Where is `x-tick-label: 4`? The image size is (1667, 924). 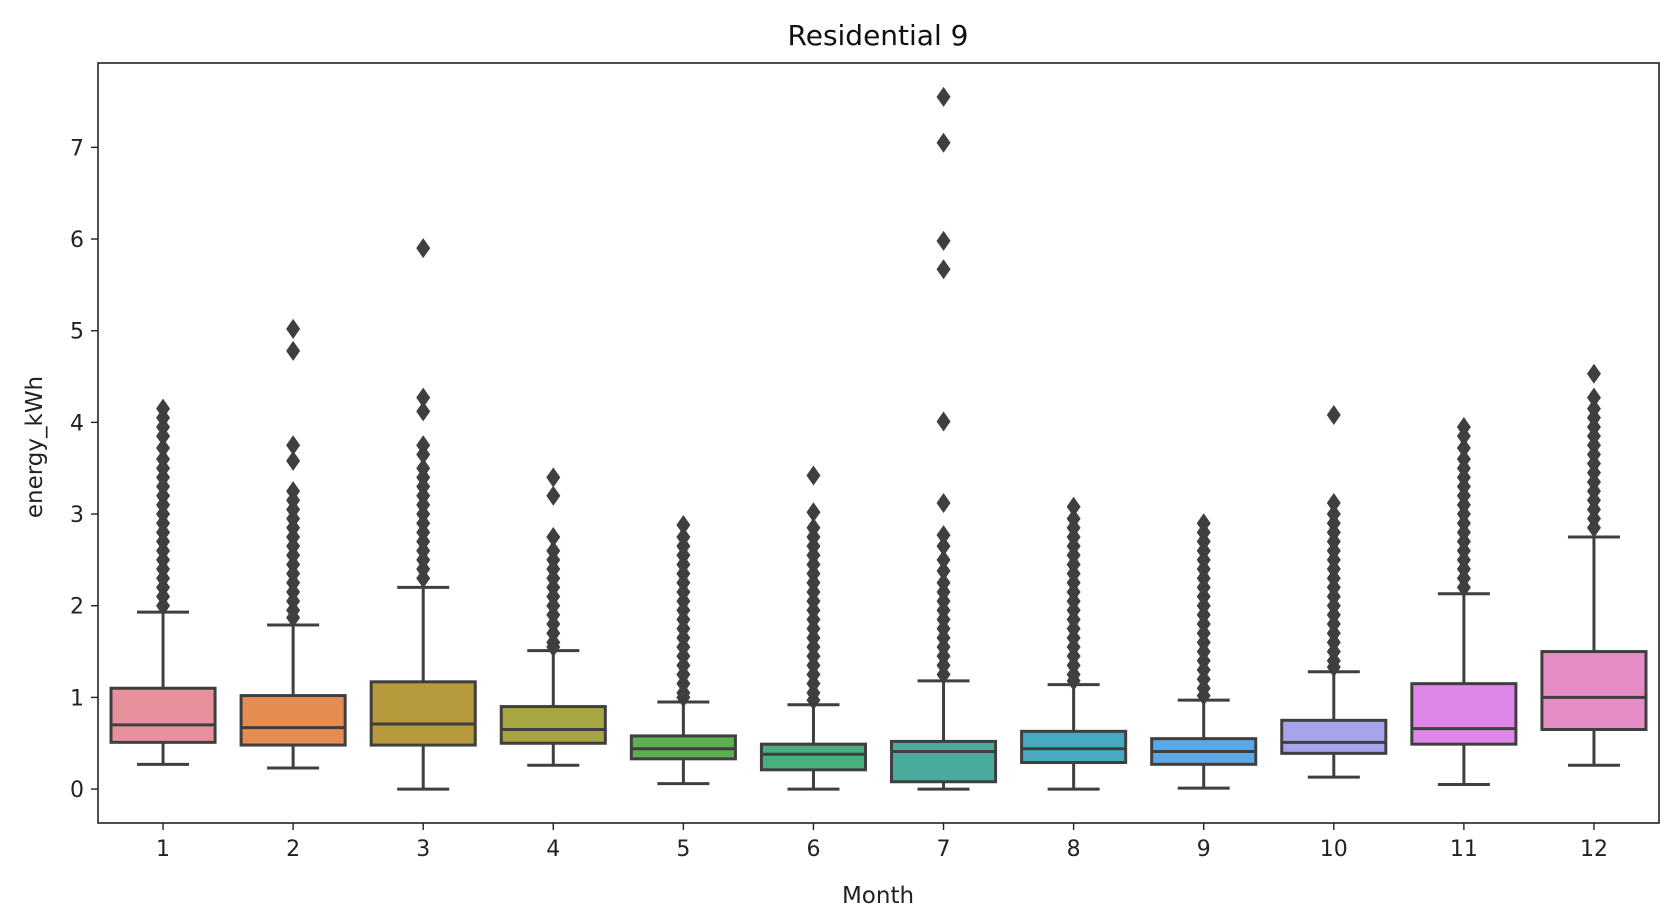
x-tick-label: 4 is located at coordinates (553, 849).